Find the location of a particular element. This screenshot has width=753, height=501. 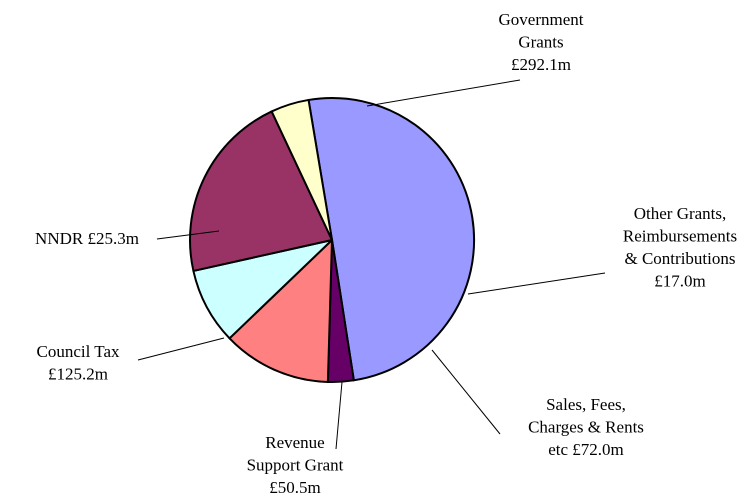

slice-label-line: Government is located at coordinates (541, 19).